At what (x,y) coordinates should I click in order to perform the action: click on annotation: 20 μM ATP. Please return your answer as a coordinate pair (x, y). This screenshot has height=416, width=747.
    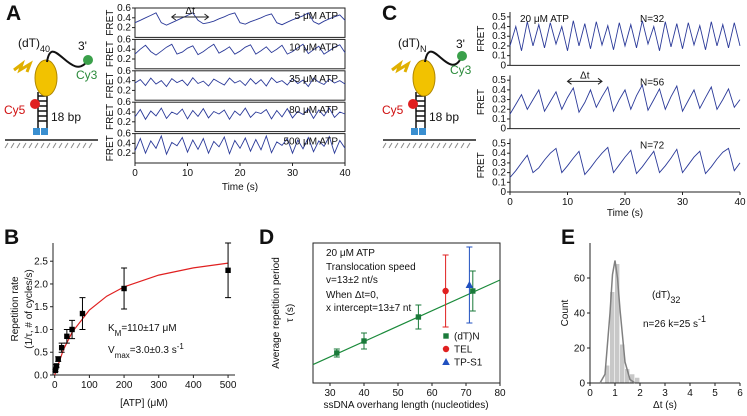
    Looking at the image, I should click on (350, 253).